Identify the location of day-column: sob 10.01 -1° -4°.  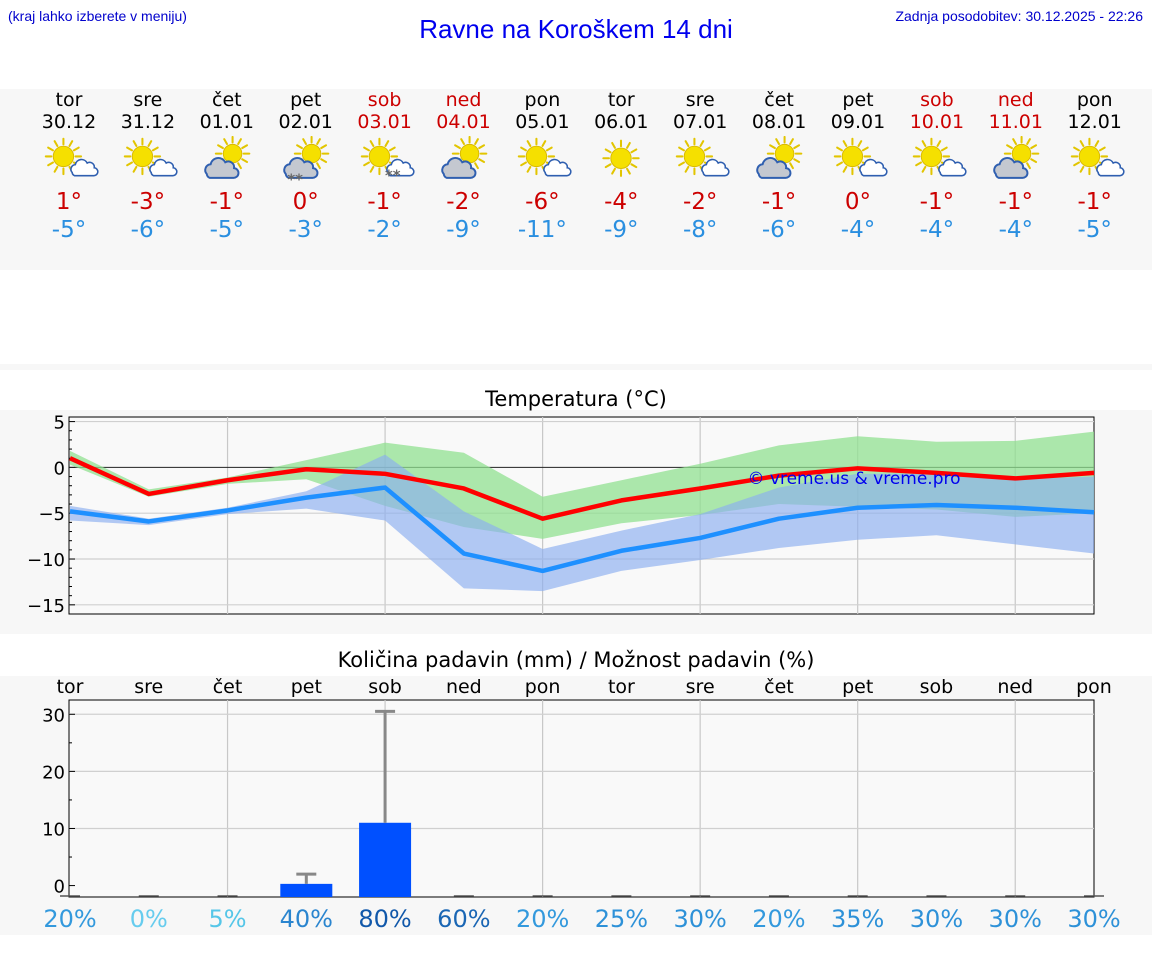
(937, 166).